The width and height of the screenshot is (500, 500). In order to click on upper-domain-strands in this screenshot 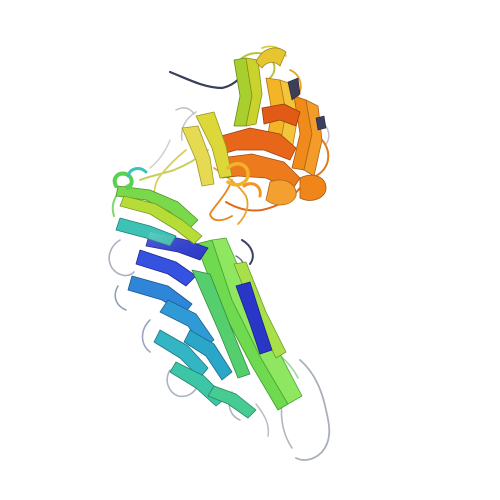, I will do `click(254, 126)`.